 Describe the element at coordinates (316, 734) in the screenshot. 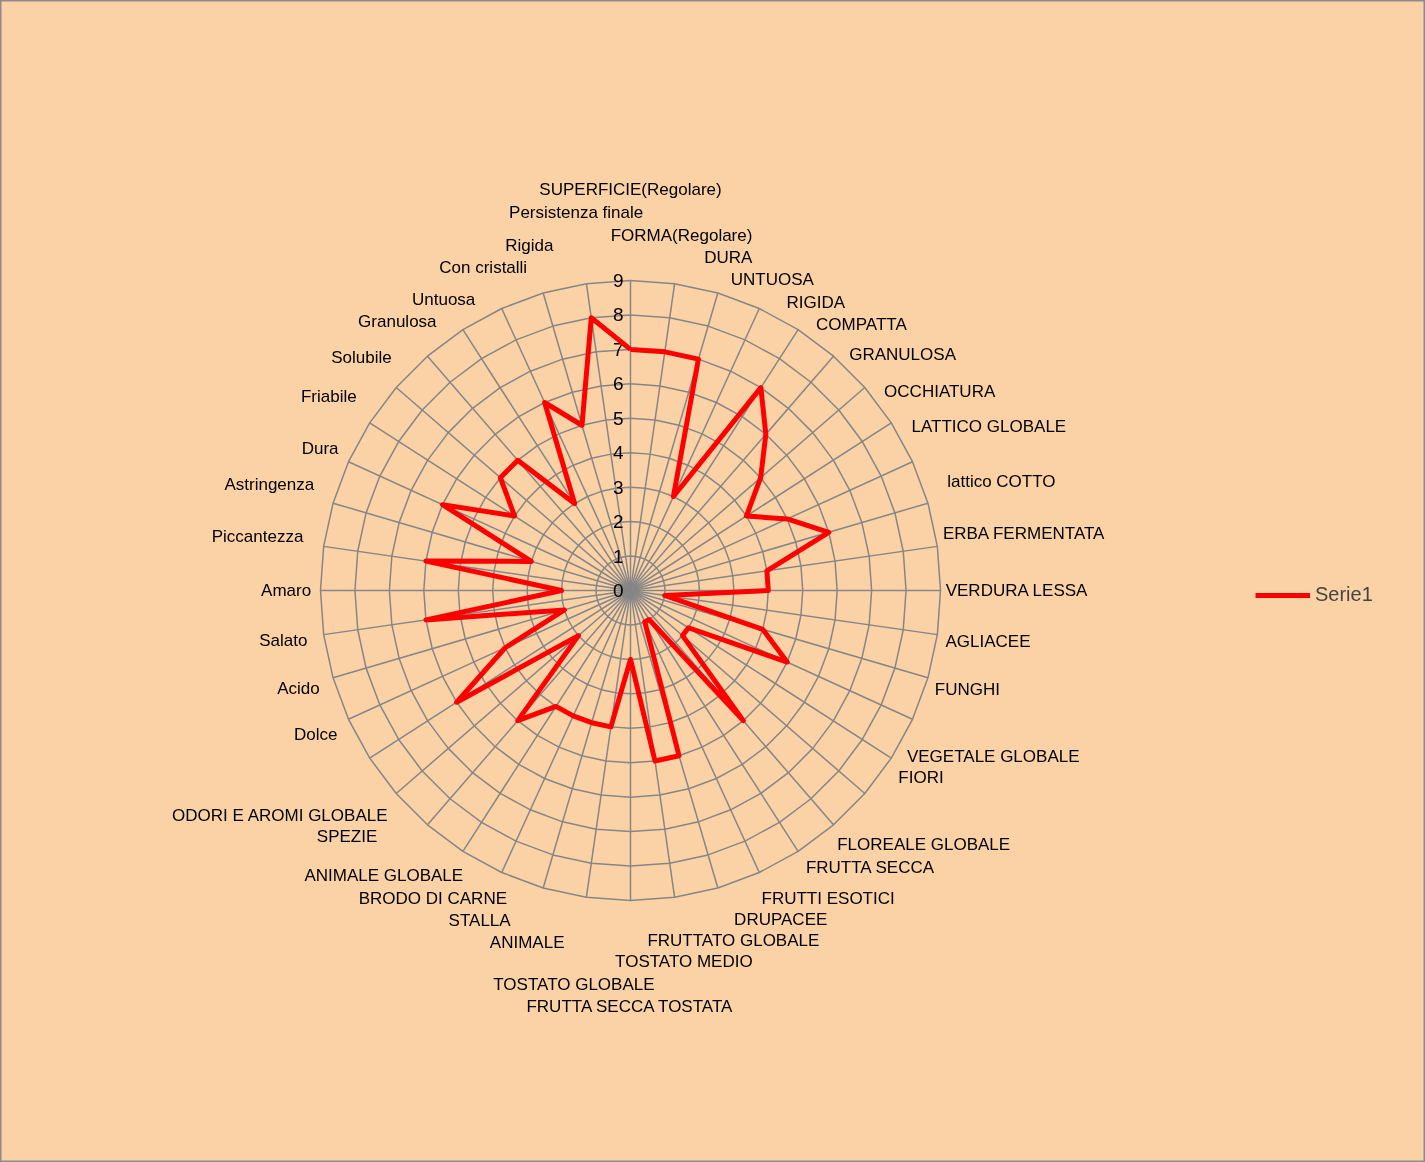

I see `spoke-label: Dolce` at that location.